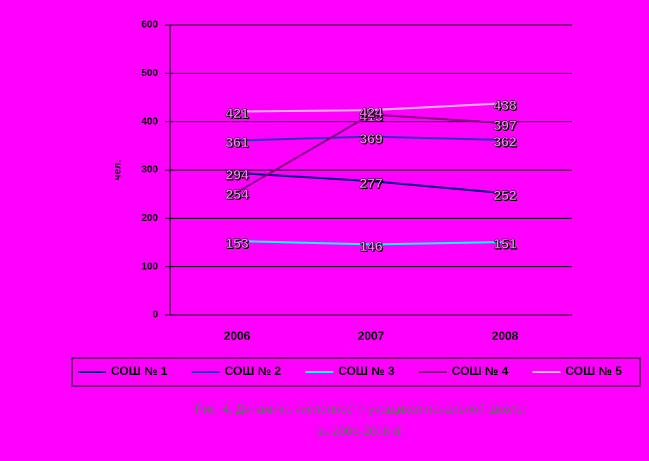  I want to click on data-label: 369, so click(371, 138).